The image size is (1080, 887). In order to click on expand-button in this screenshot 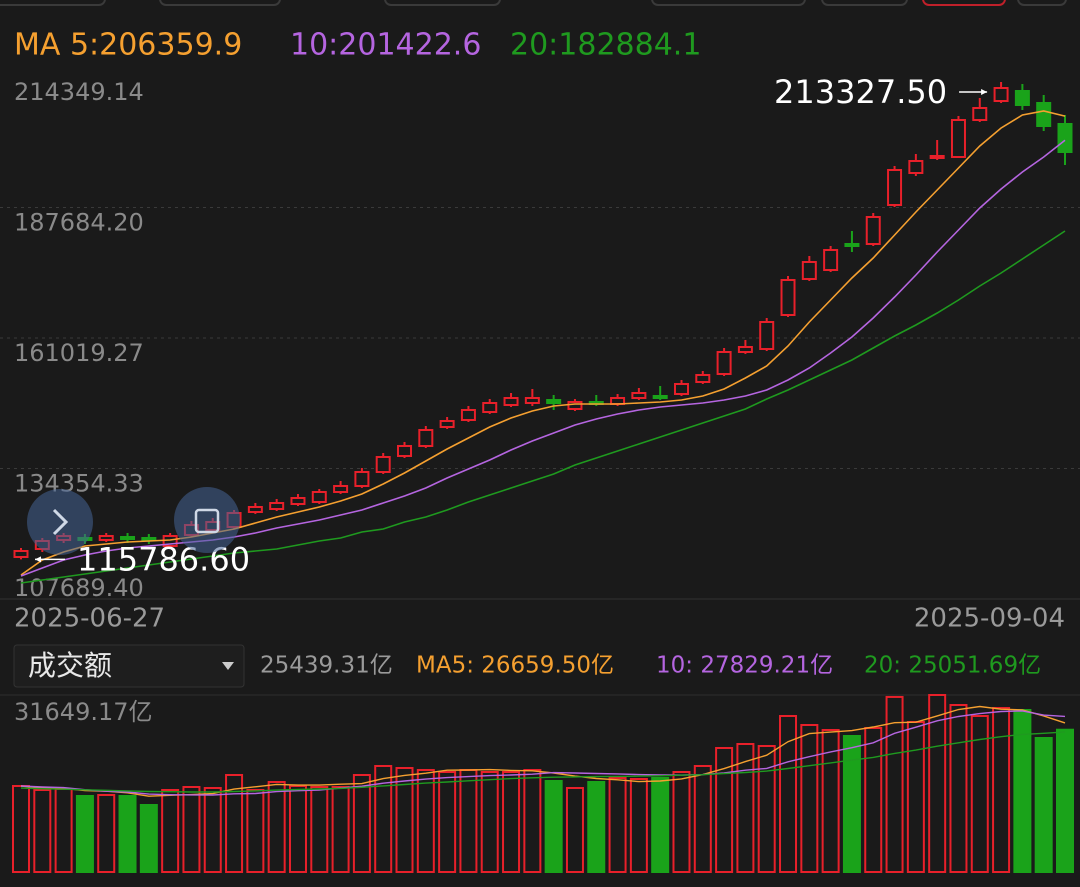, I will do `click(60, 522)`.